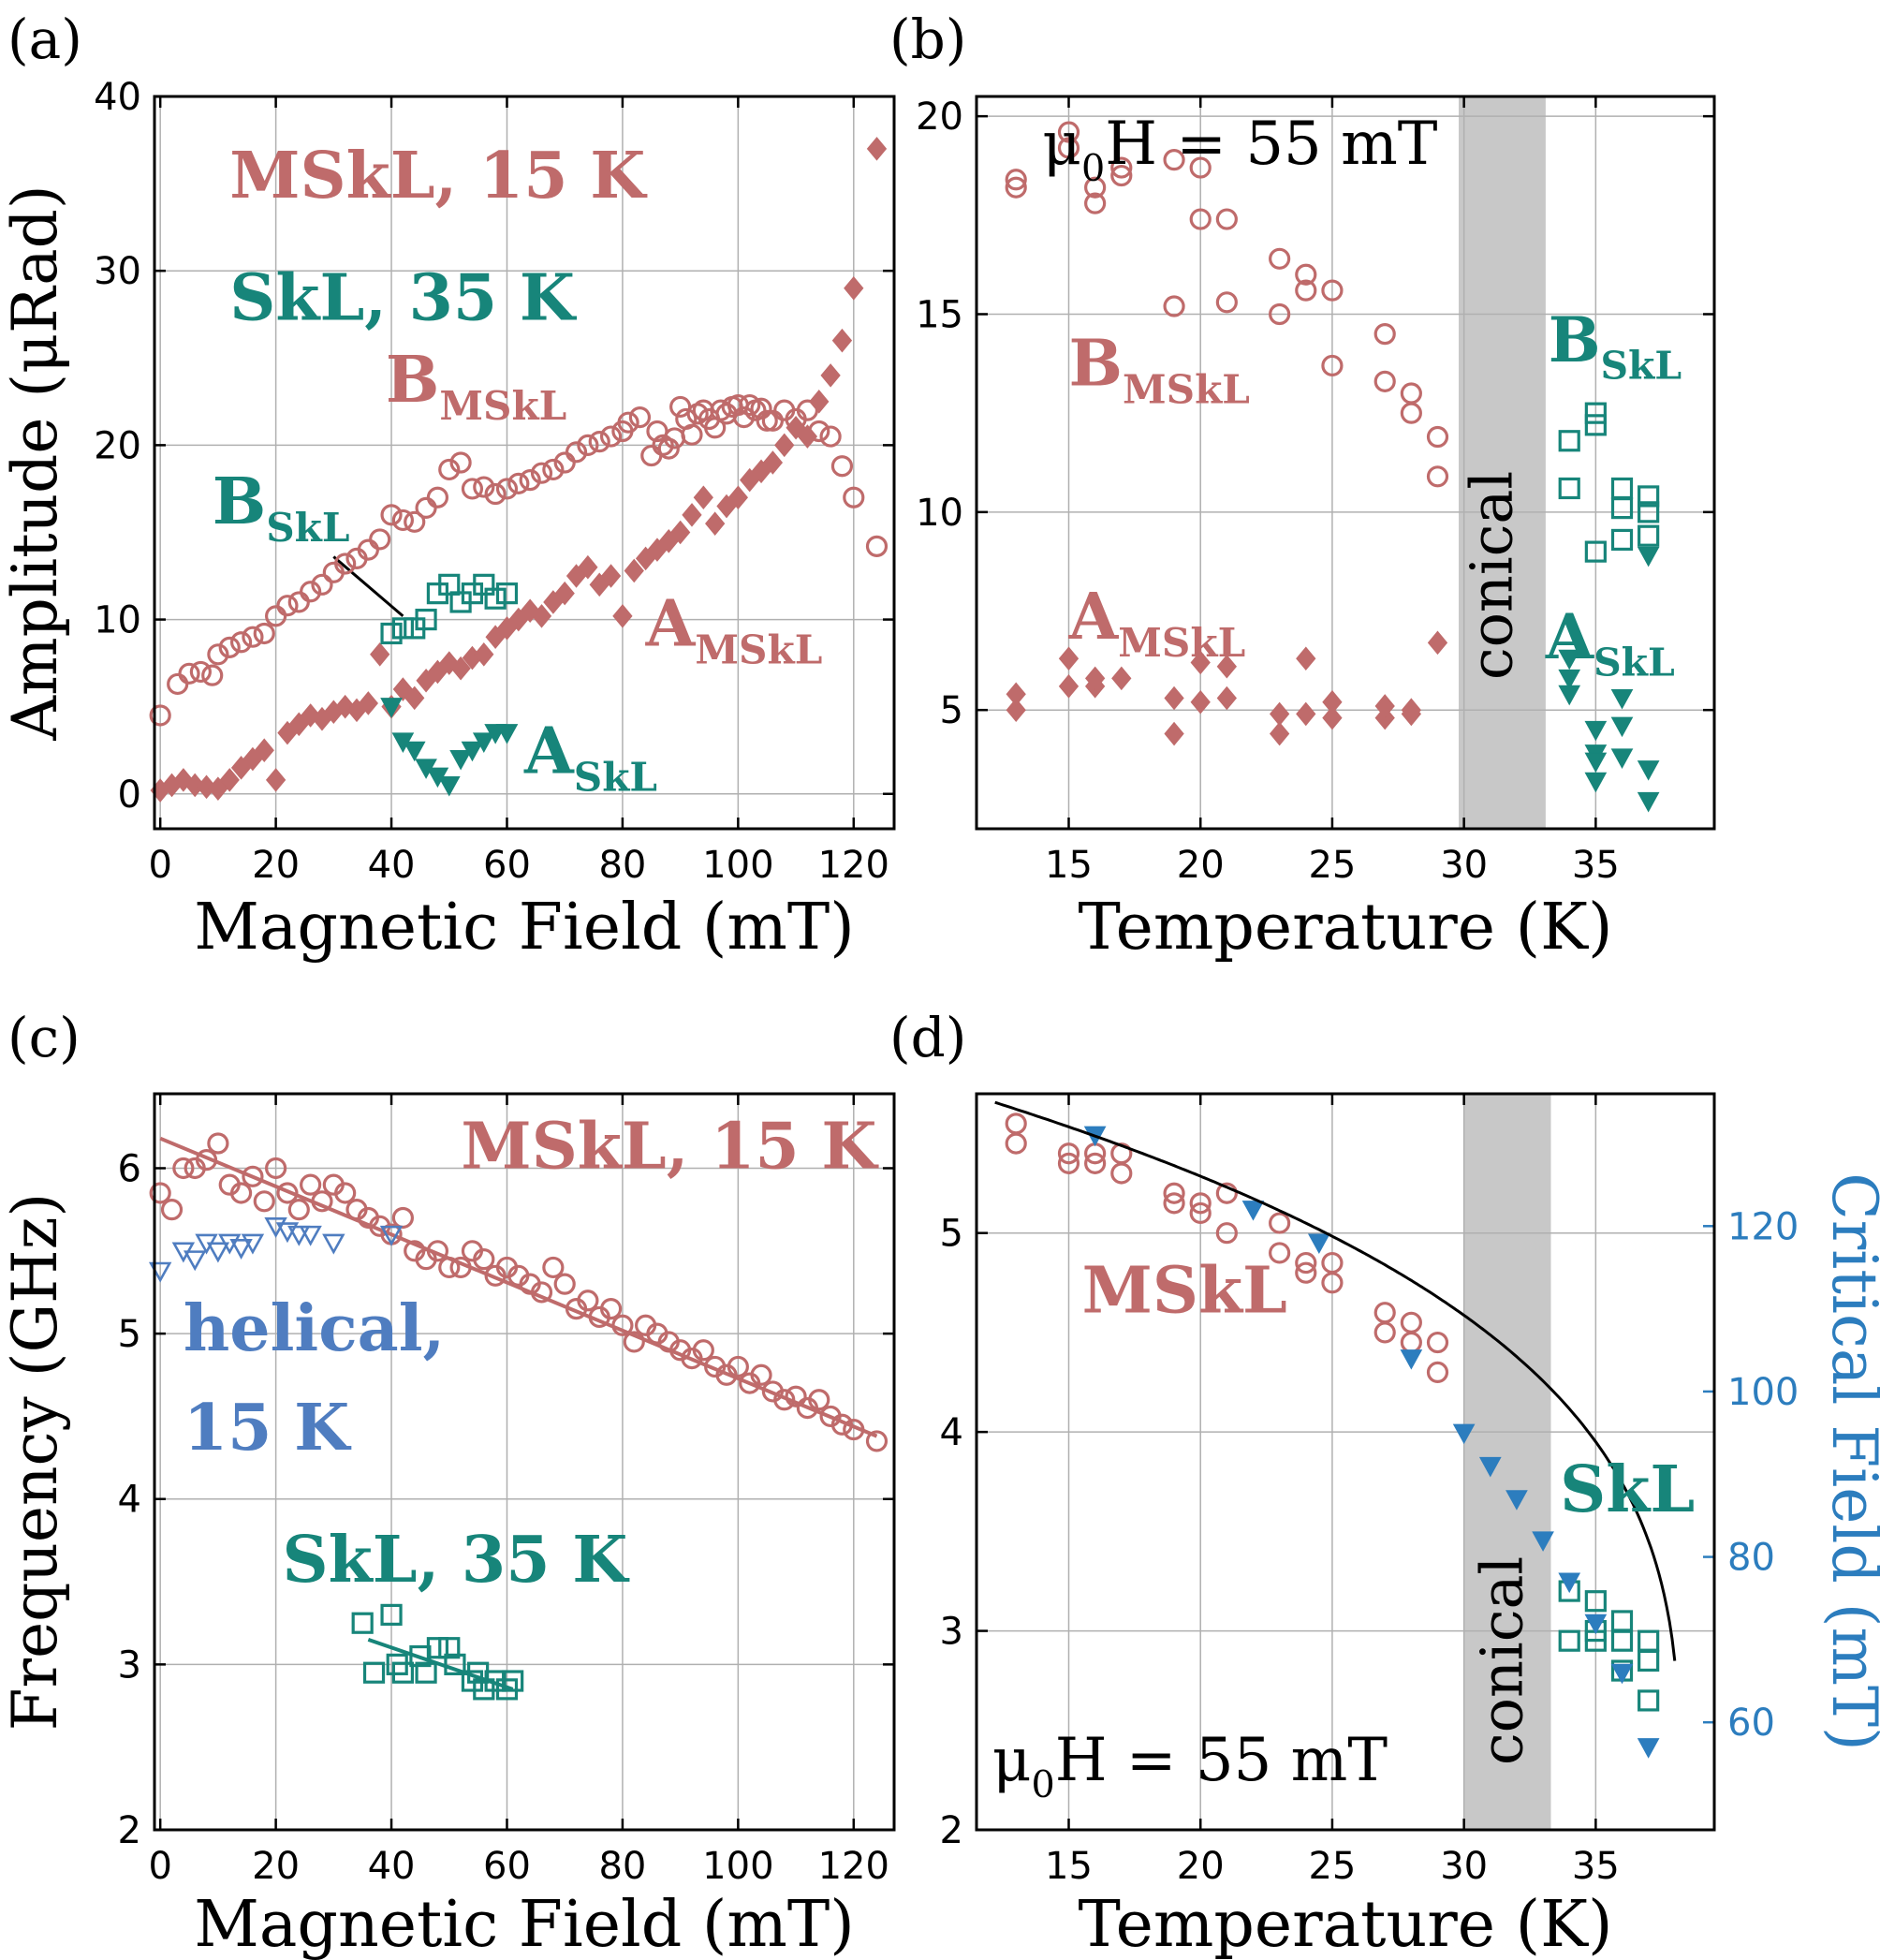  What do you see at coordinates (622, 865) in the screenshot?
I see `x-tick-label: 80` at bounding box center [622, 865].